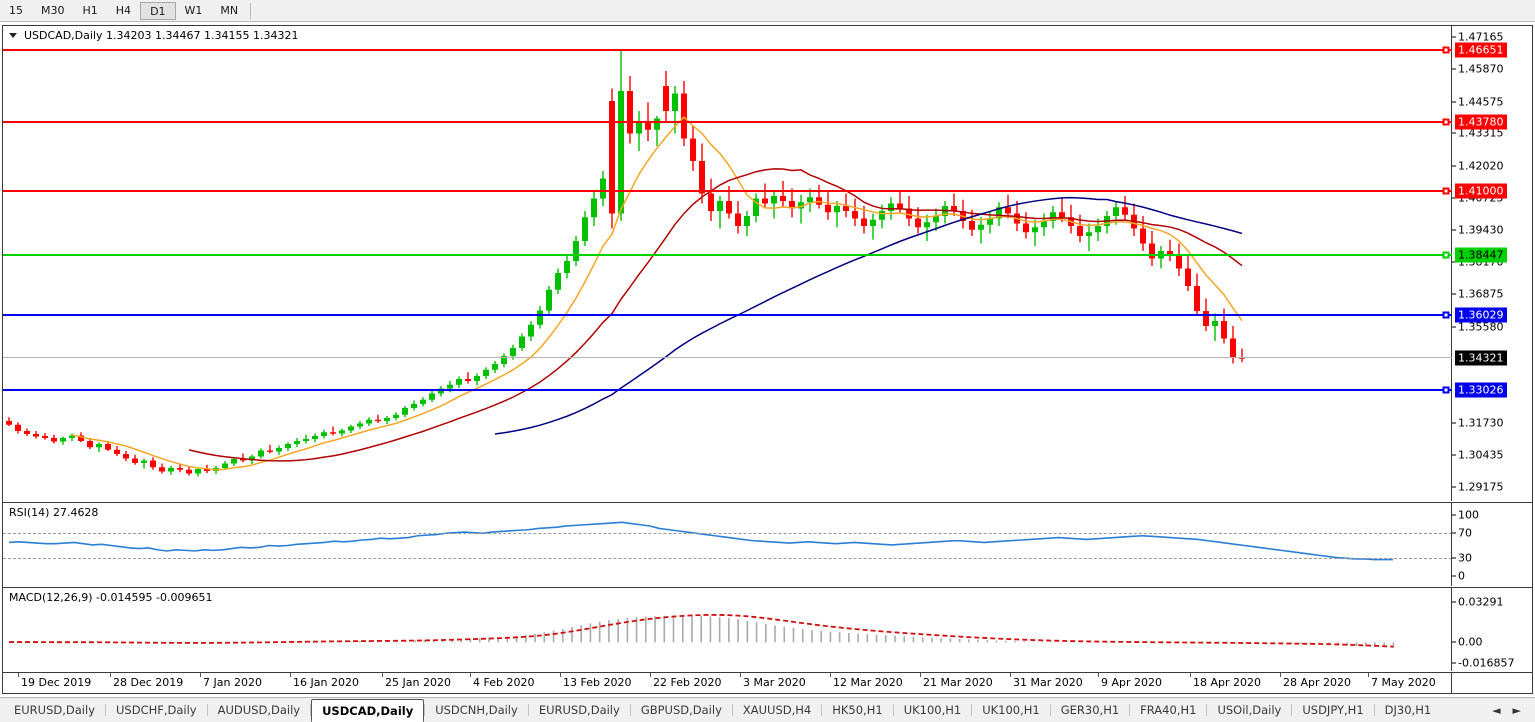  I want to click on price-badge-support: 1.36029, so click(1481, 315).